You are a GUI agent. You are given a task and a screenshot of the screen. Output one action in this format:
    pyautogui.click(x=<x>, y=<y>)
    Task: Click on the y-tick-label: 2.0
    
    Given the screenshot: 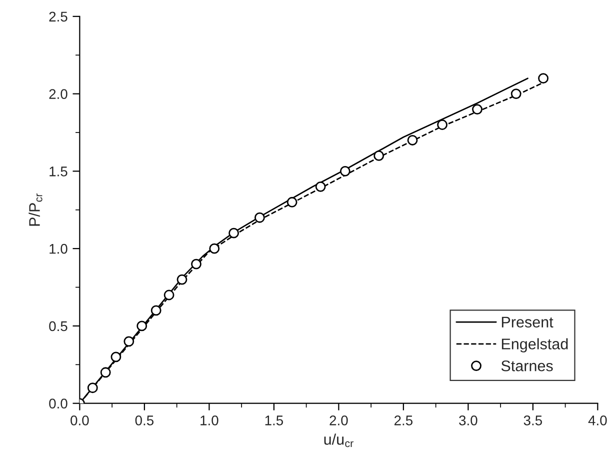 What is the action you would take?
    pyautogui.click(x=58, y=94)
    